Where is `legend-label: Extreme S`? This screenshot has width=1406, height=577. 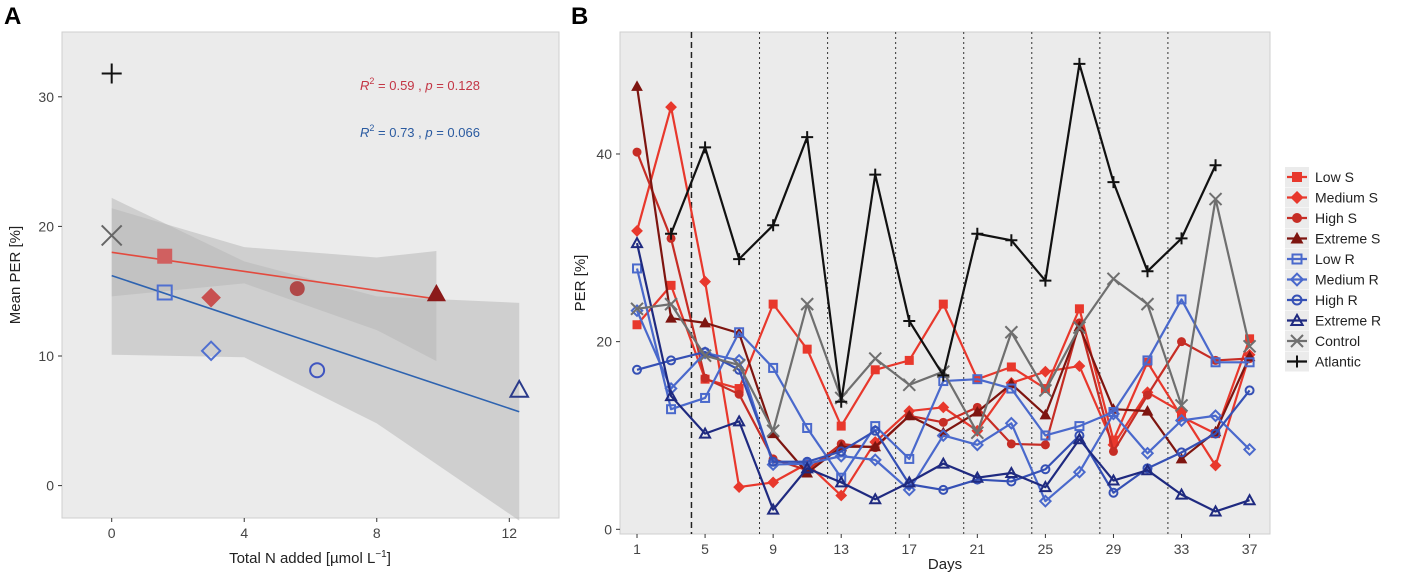
legend-label: Extreme S is located at coordinates (1347, 239).